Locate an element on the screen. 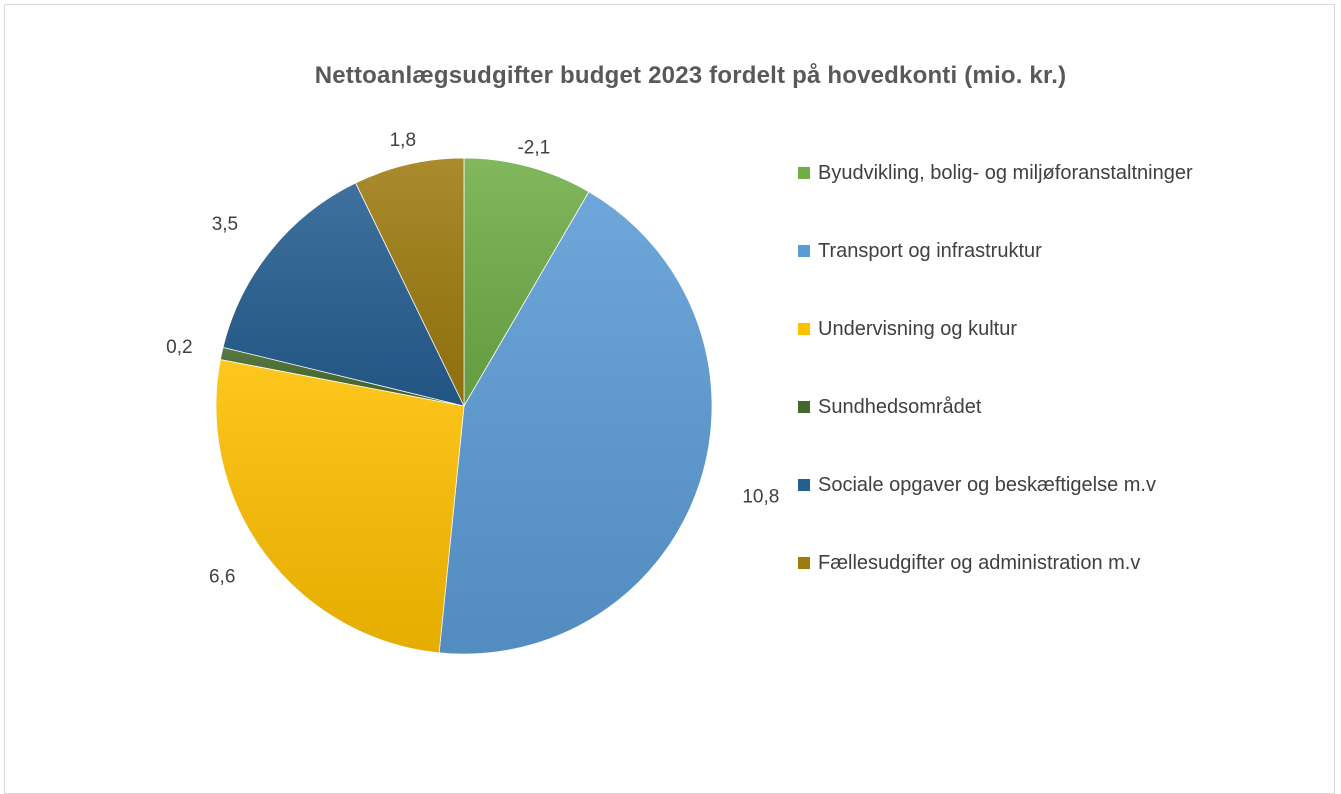  data-label-sociale-opgaver-og-besk-ftigelse-m-v: 3,5 is located at coordinates (225, 224).